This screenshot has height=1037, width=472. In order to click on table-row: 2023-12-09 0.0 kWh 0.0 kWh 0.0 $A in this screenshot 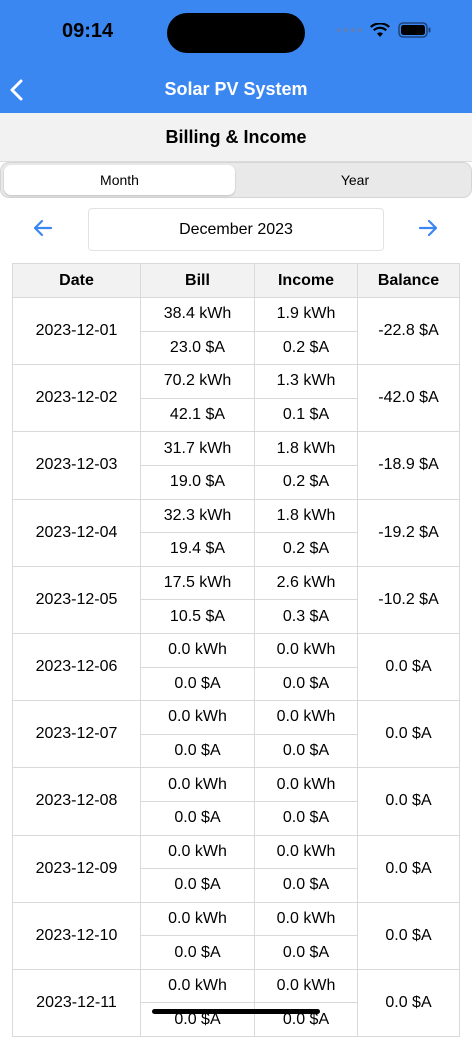, I will do `click(236, 868)`.